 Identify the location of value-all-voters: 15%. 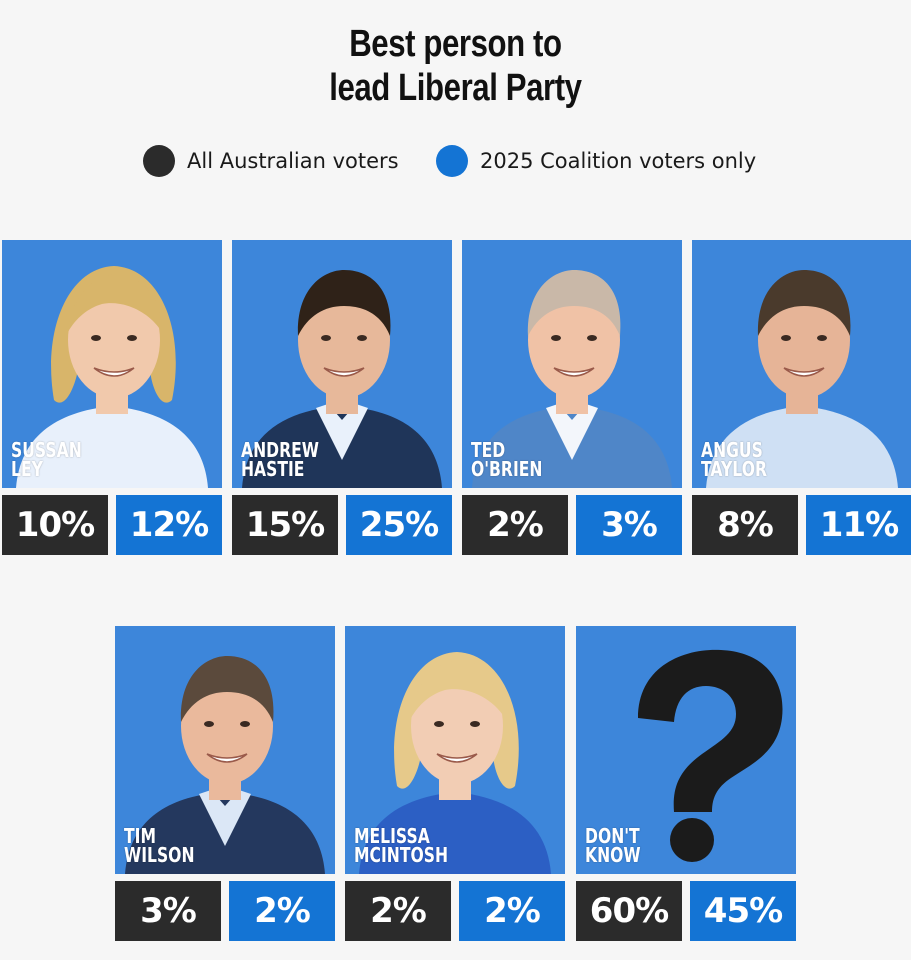
(285, 525).